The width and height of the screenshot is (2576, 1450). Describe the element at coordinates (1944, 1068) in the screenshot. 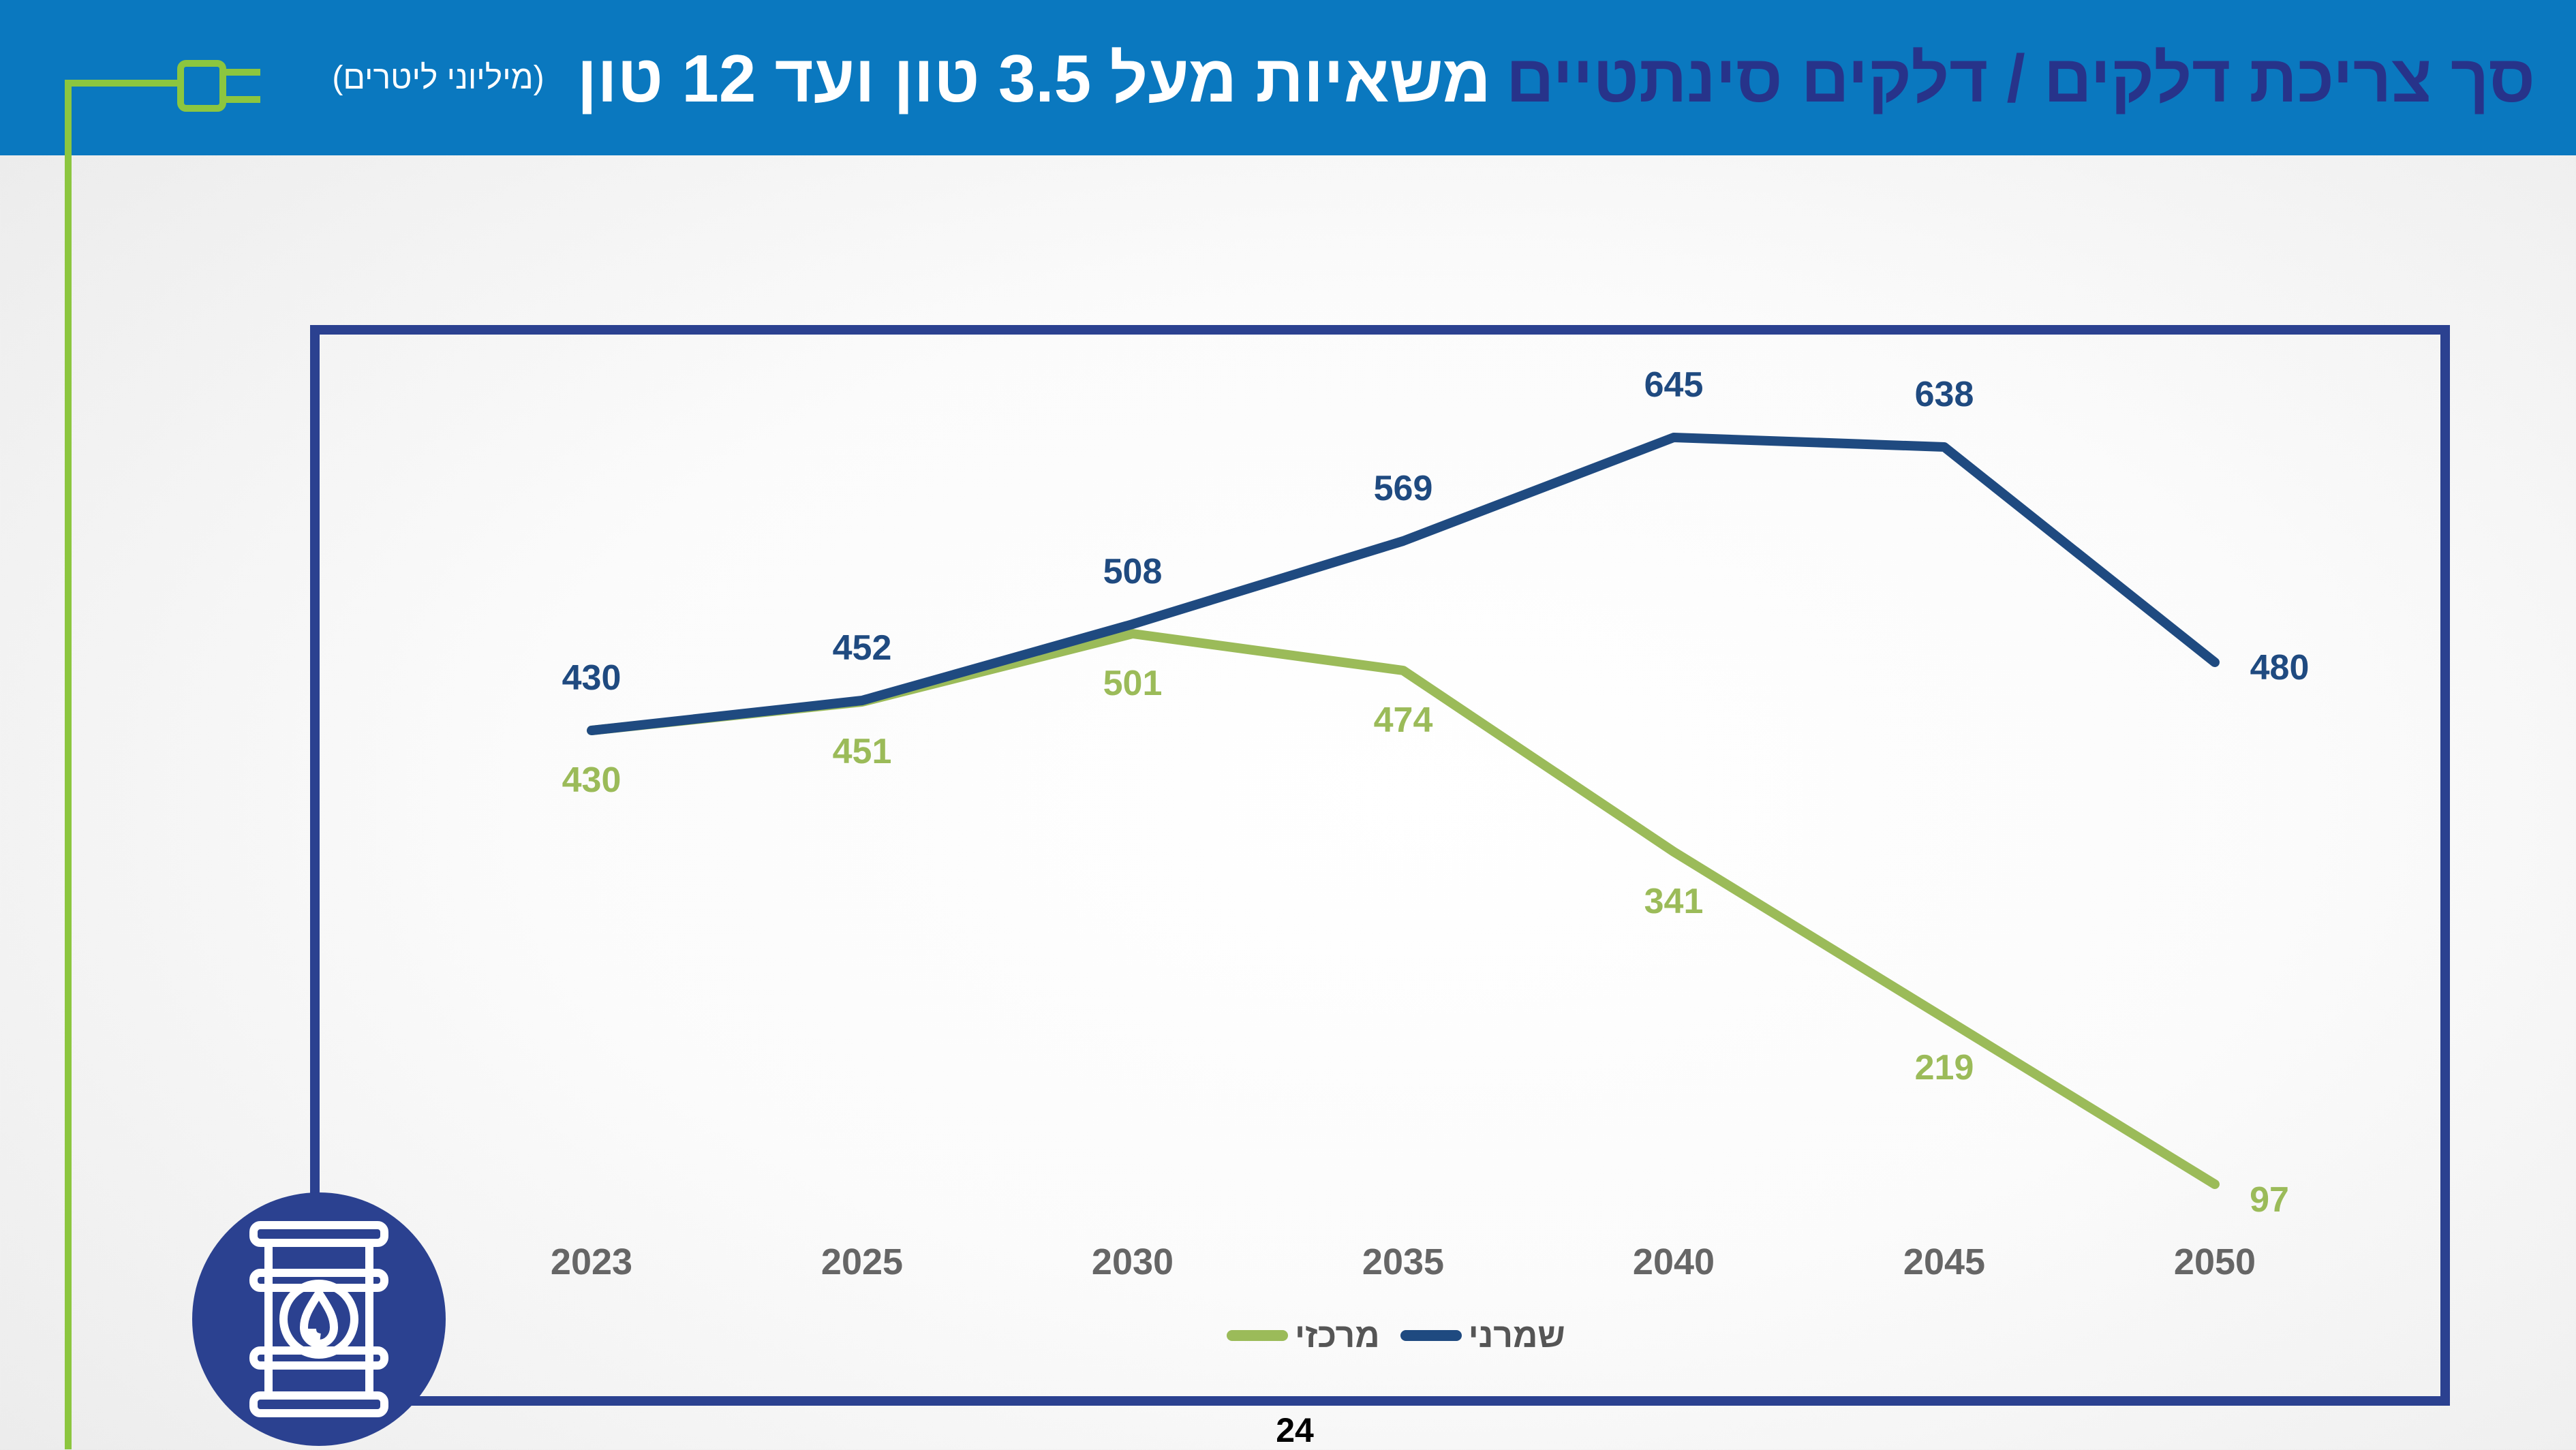

I see `data-label-central-2045: 219` at that location.